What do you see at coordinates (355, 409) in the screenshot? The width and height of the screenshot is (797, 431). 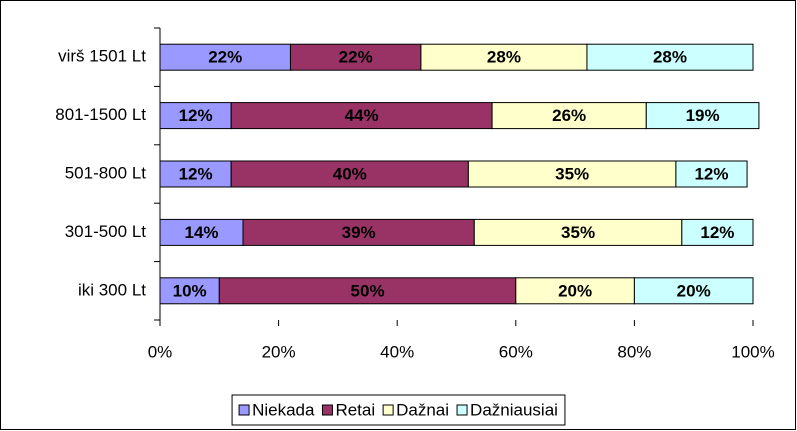 I see `legend-label: Retai` at bounding box center [355, 409].